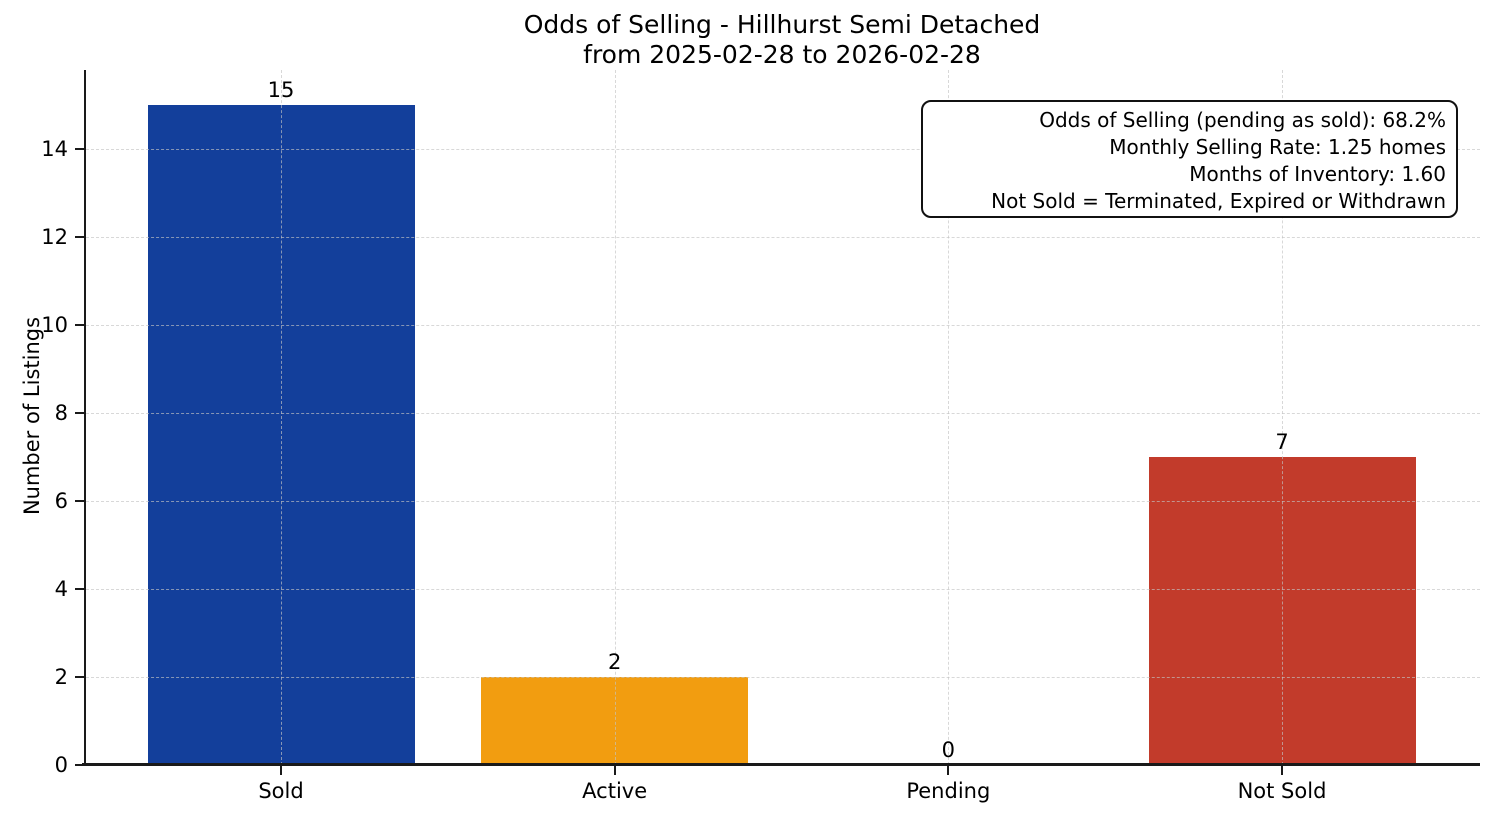  Describe the element at coordinates (782, 54) in the screenshot. I see `chart-subtitle: from 2025-02-28 to 2026-02-28` at that location.